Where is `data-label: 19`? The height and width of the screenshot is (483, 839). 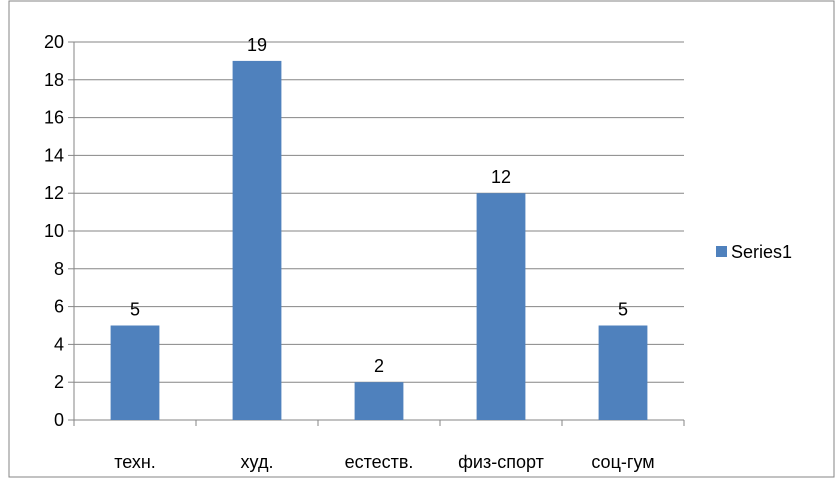 data-label: 19 is located at coordinates (257, 45).